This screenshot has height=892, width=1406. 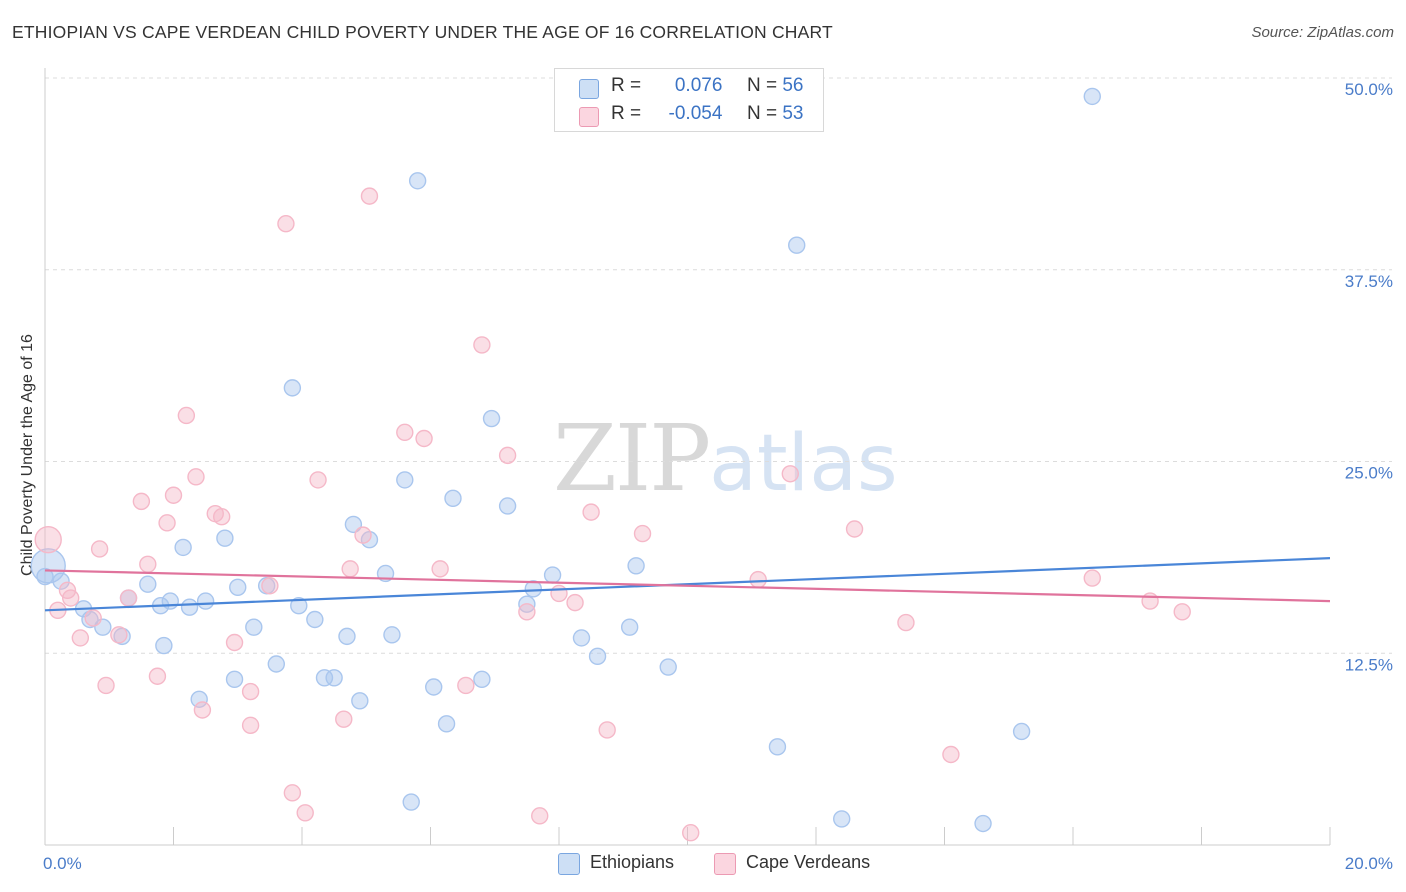 I want to click on x-tick-label: 20.0%, so click(x=1369, y=863).